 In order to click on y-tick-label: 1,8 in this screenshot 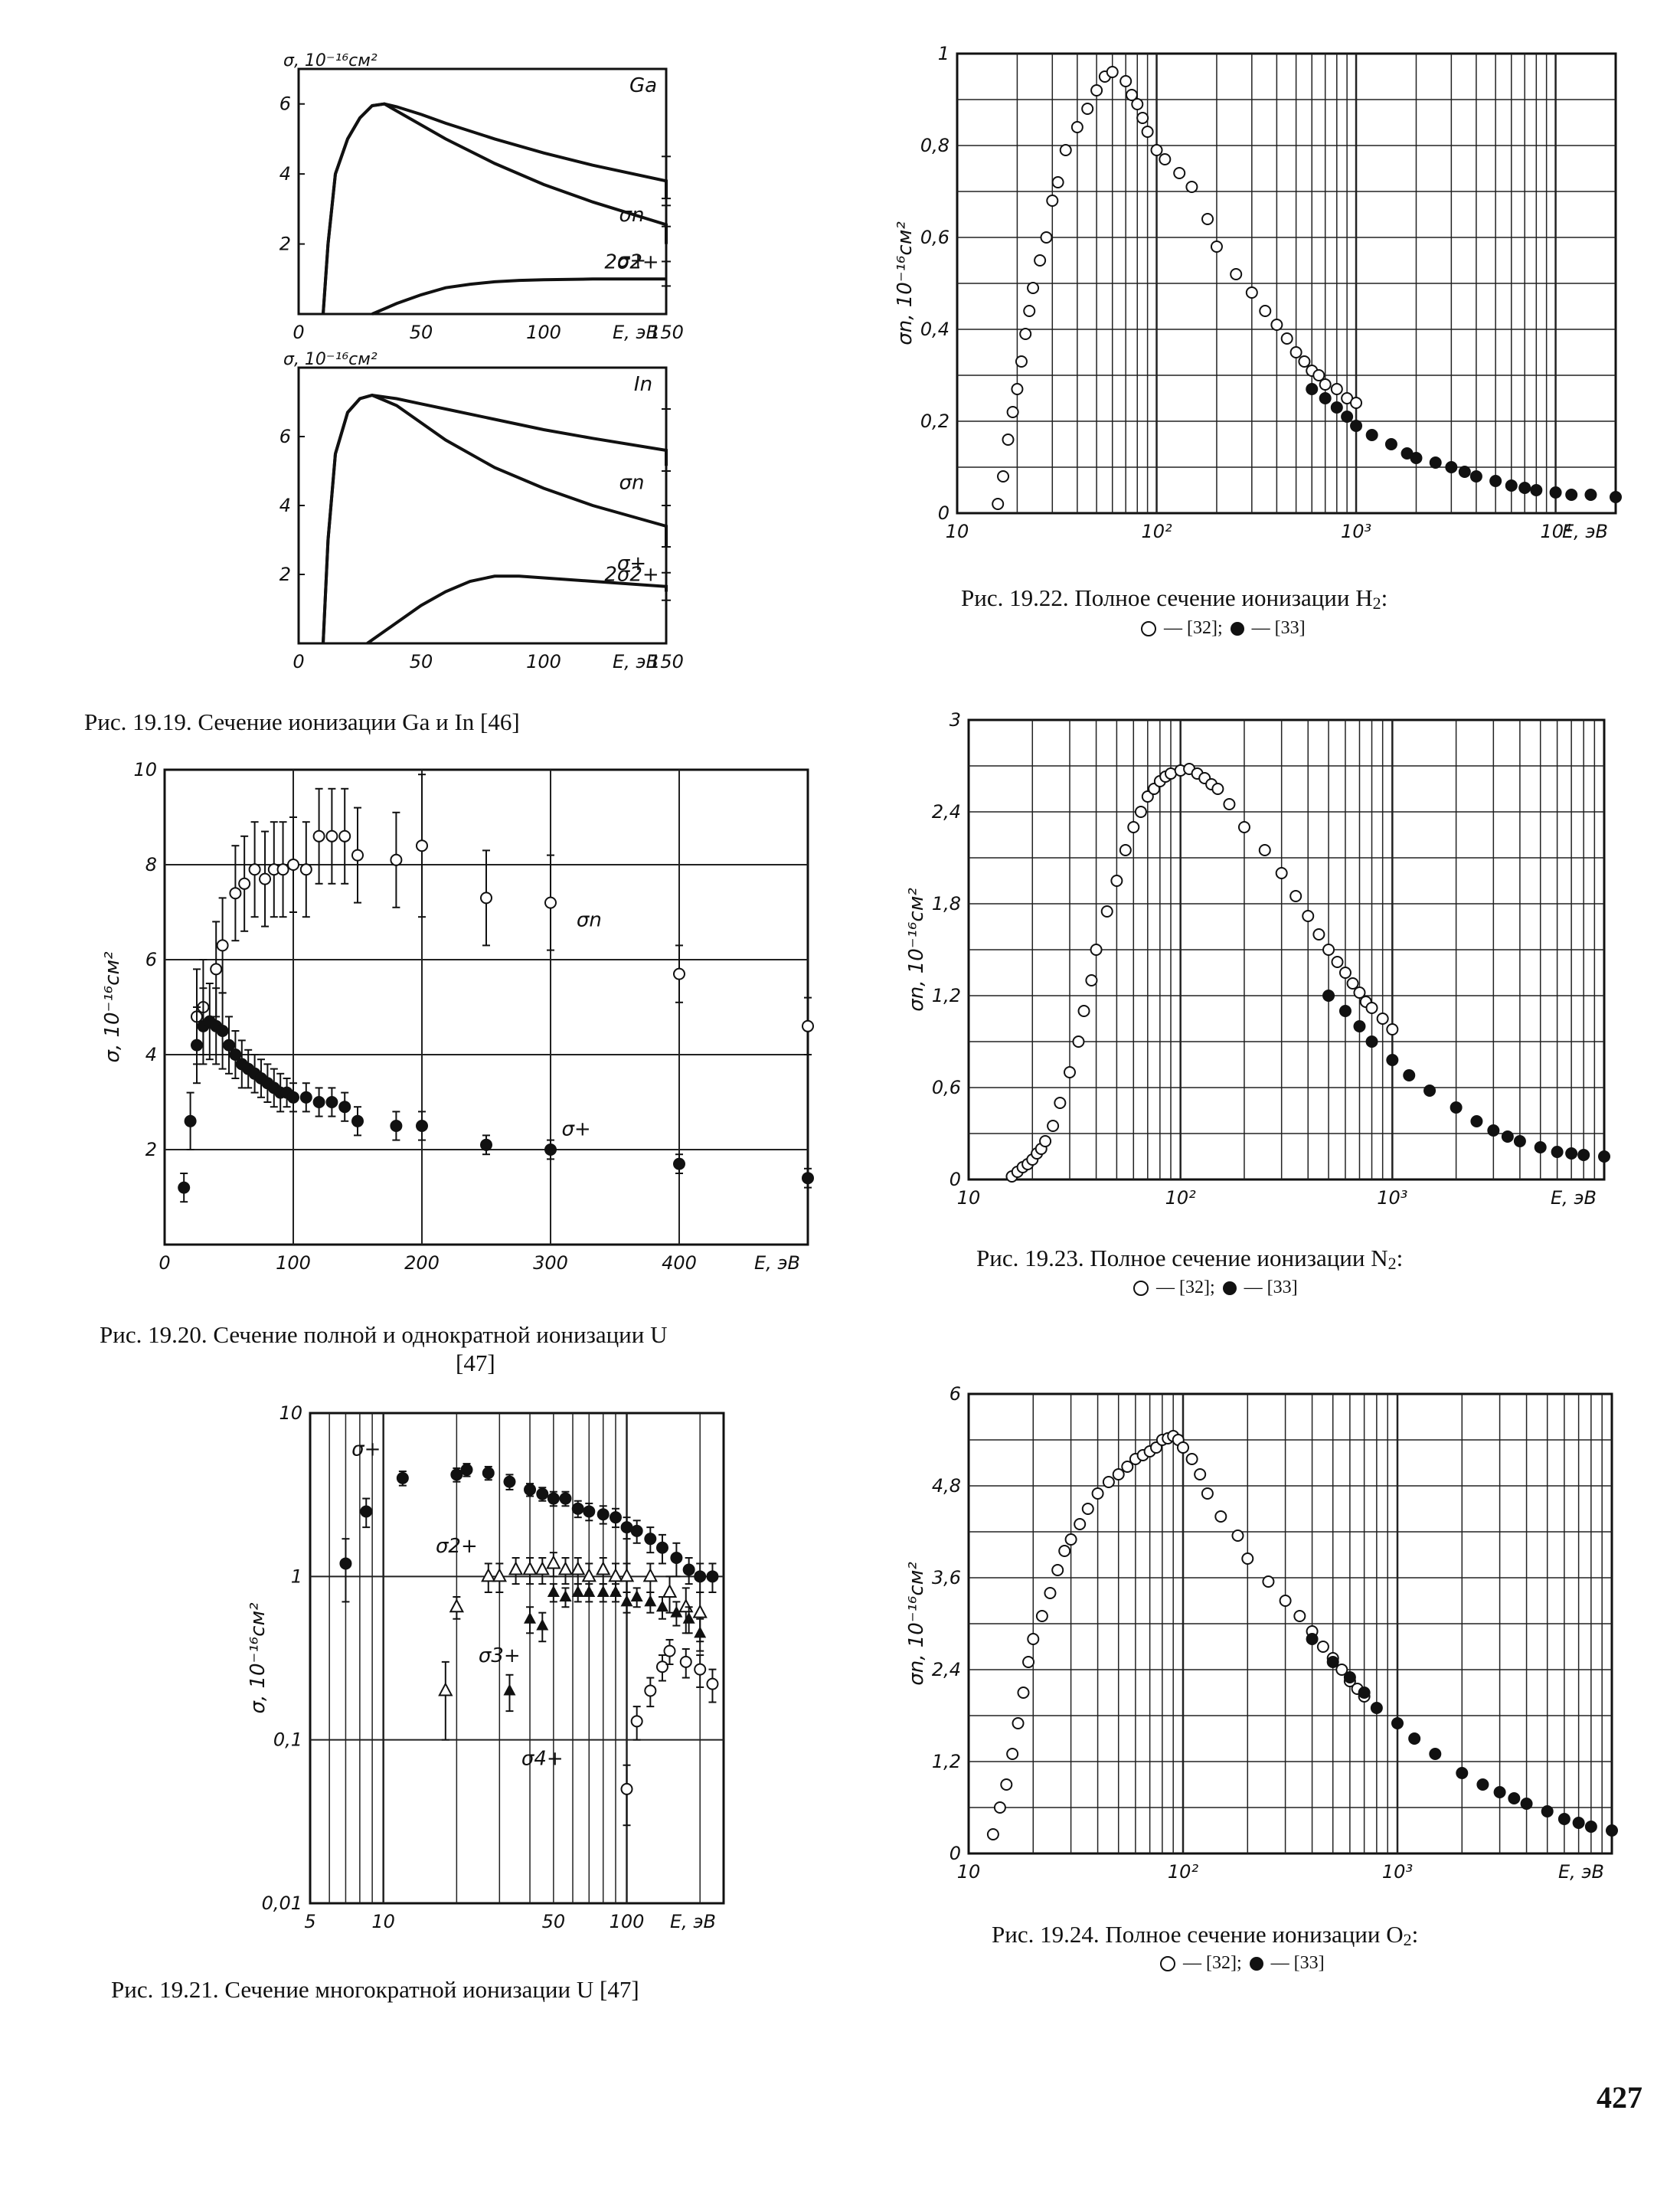, I will do `click(946, 903)`.